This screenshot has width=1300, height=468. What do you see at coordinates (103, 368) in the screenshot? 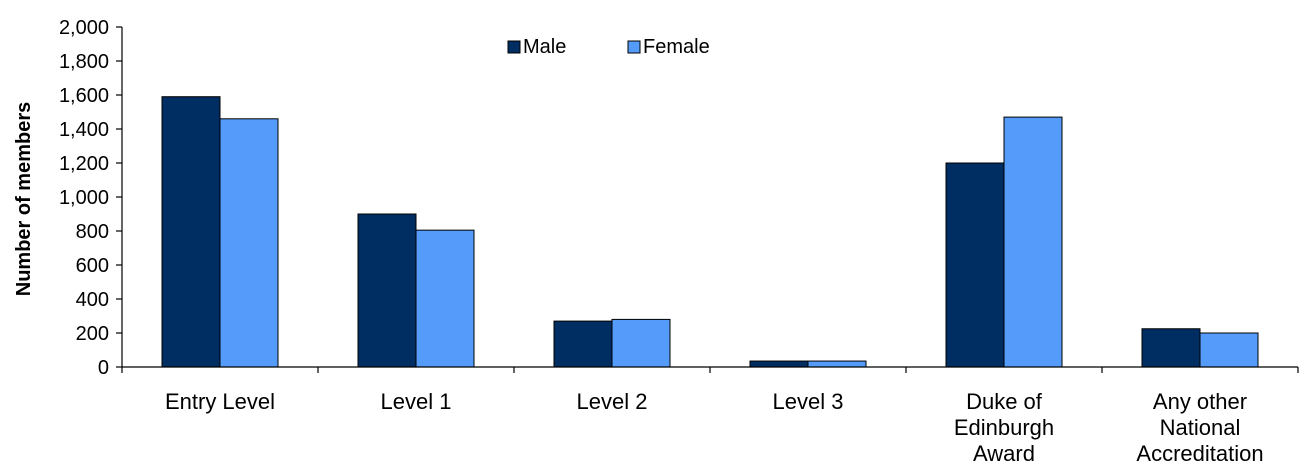
I see `y-tick-label: 0` at bounding box center [103, 368].